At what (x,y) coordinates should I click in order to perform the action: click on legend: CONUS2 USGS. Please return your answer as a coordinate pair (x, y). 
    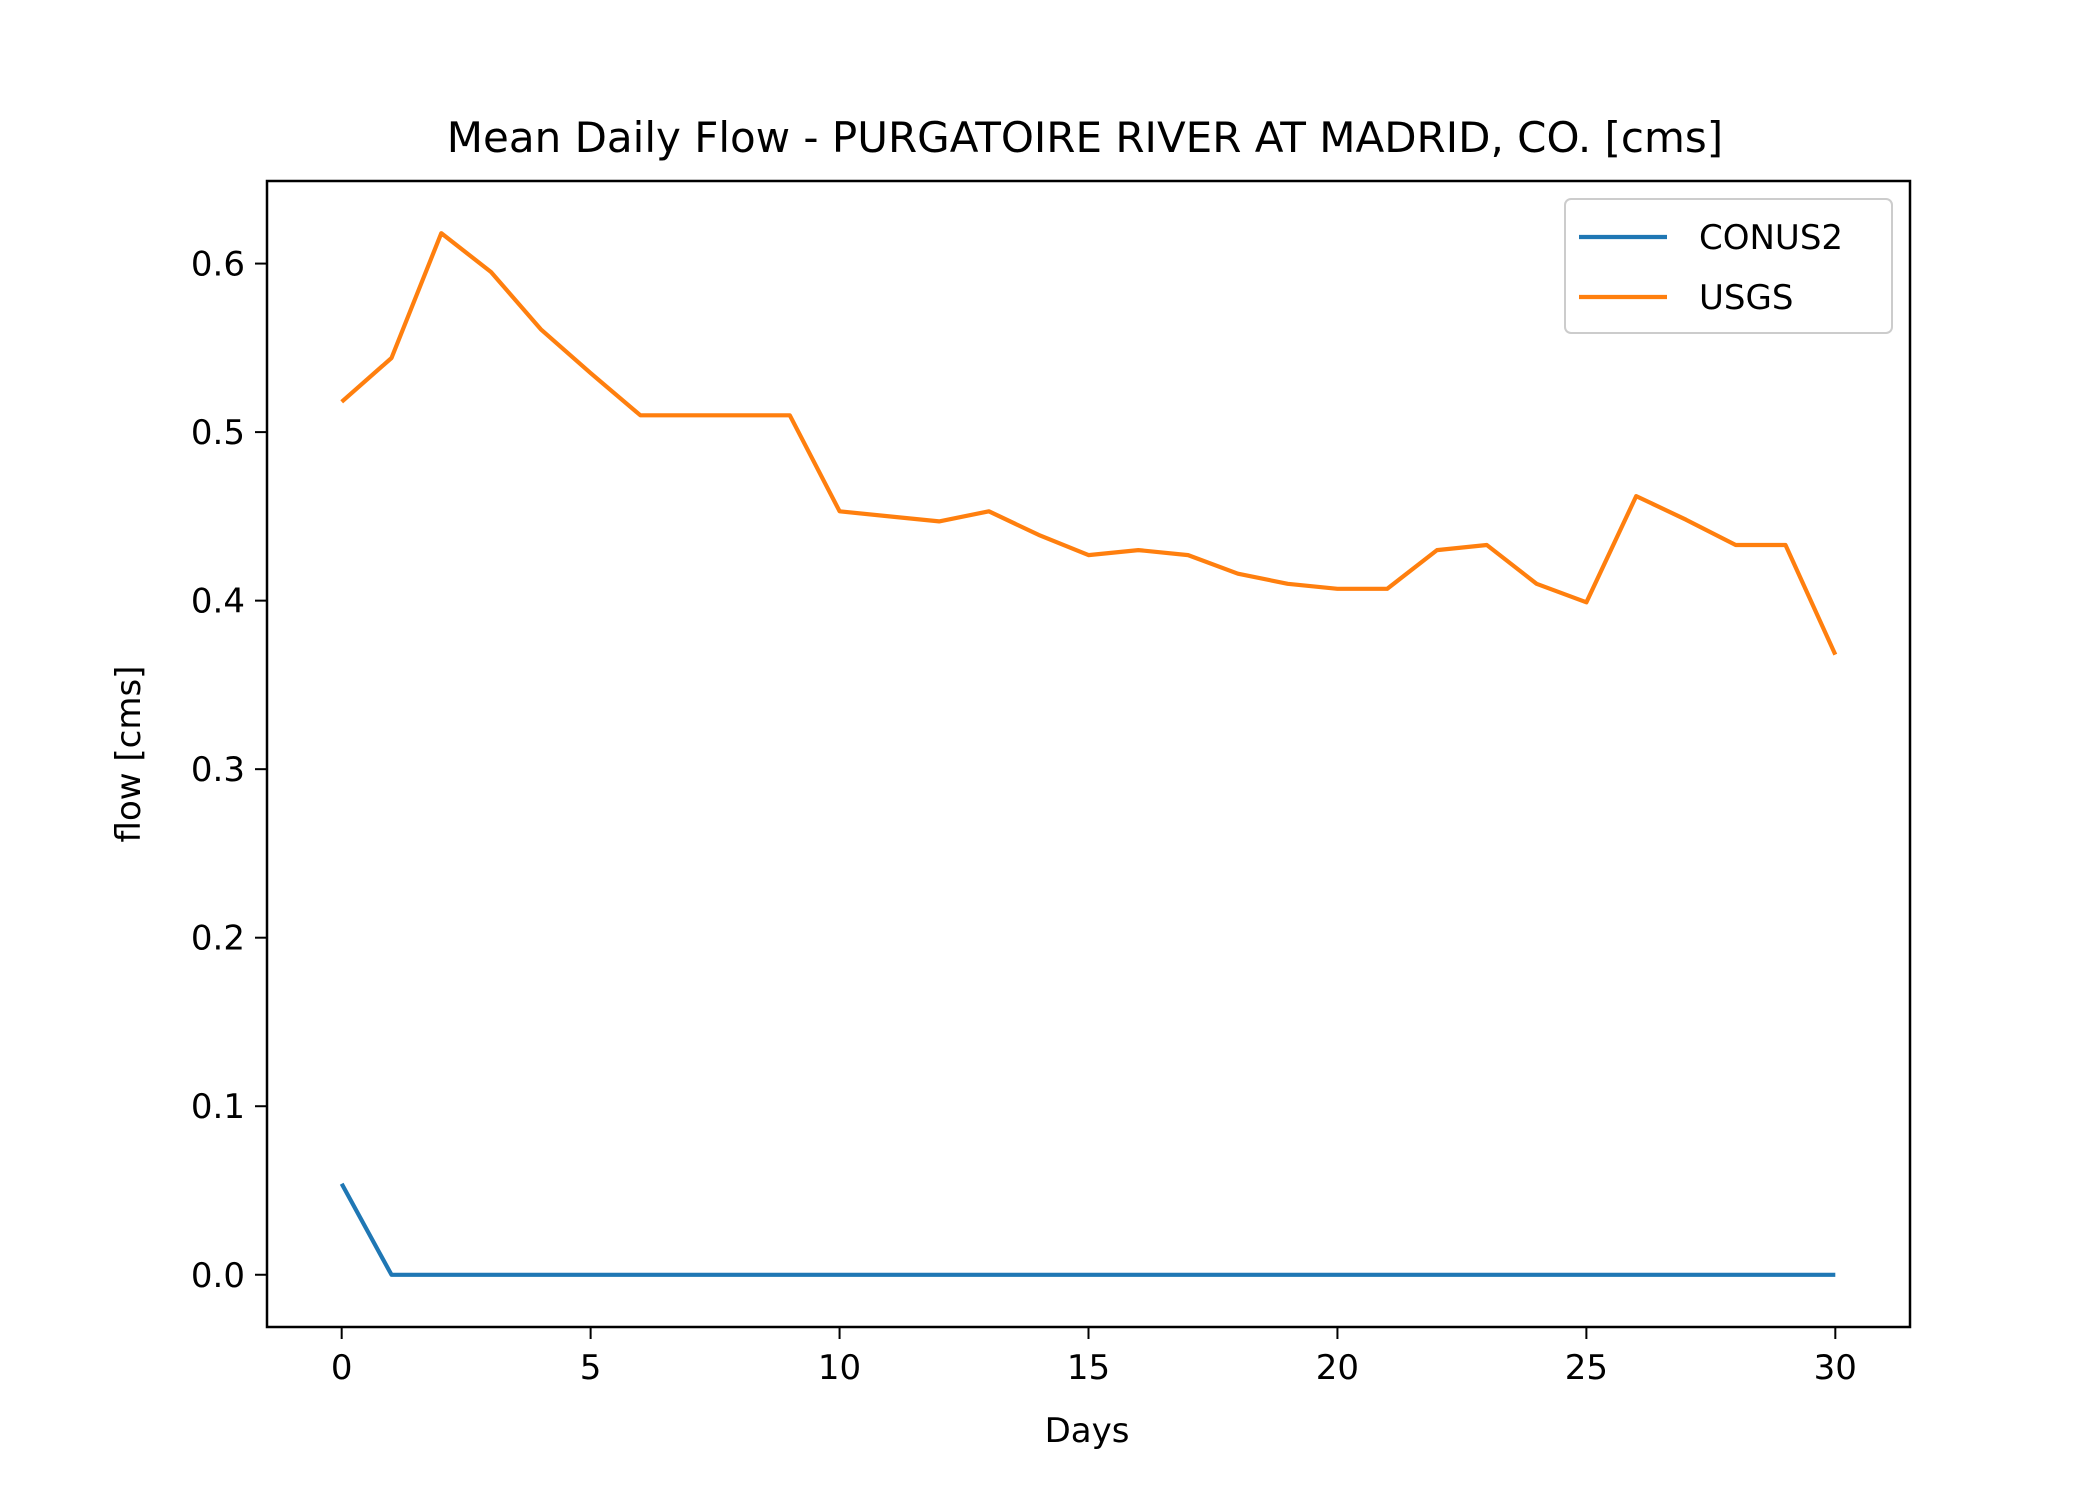
    Looking at the image, I should click on (1728, 266).